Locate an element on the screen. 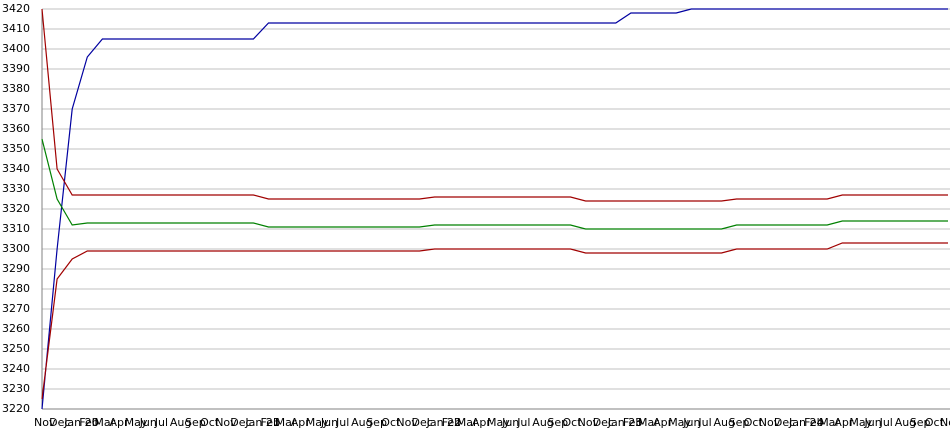  y-tick-label: 3320 is located at coordinates (16, 208).